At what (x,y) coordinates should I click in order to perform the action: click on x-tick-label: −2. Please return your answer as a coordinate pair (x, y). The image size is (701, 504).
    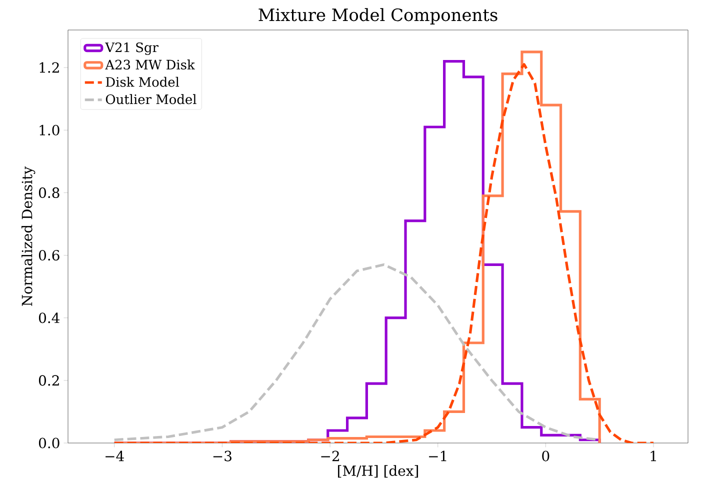
    Looking at the image, I should click on (330, 456).